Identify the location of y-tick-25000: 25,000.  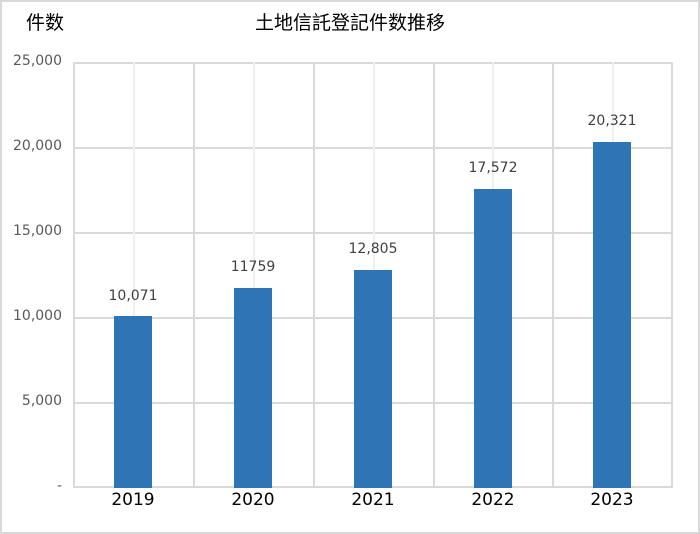
(37, 61).